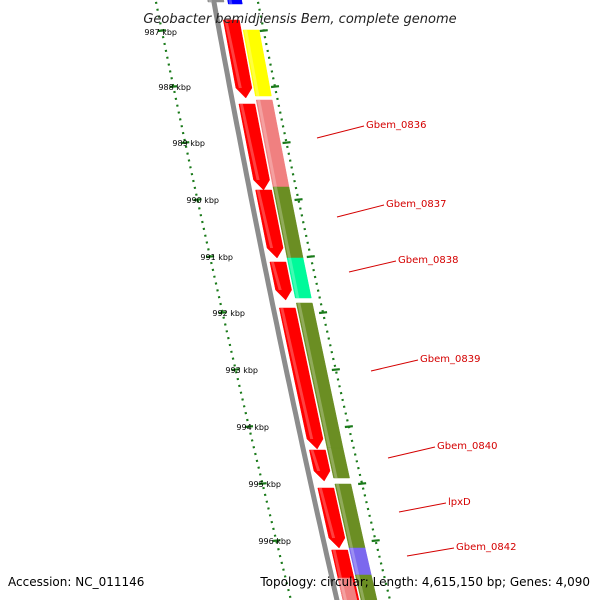 The width and height of the screenshot is (600, 600). I want to click on gene-label-gbem-0836: Gbem_0836, so click(396, 125).